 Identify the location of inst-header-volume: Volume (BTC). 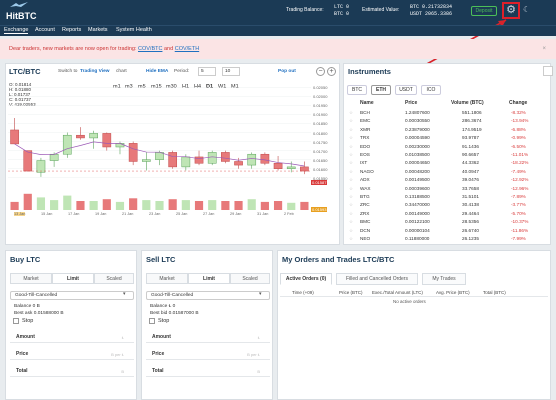
(467, 103).